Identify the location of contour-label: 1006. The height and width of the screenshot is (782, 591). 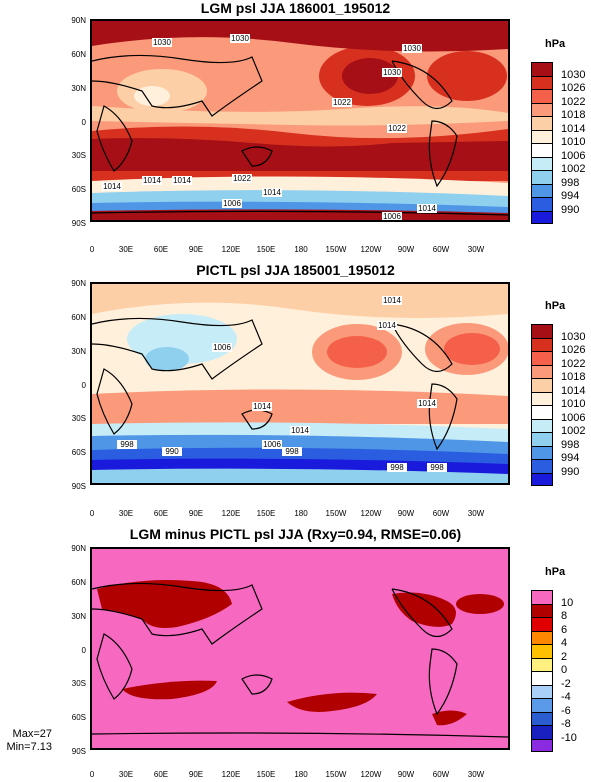
(392, 216).